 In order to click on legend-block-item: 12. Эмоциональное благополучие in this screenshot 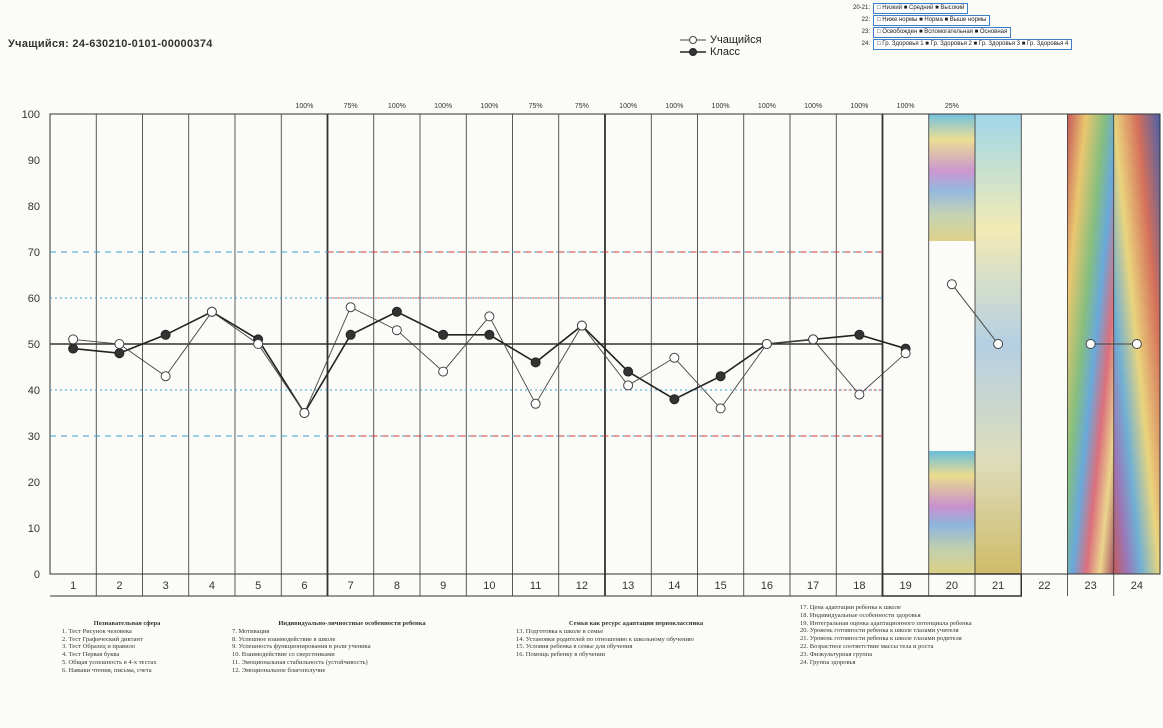, I will do `click(279, 670)`.